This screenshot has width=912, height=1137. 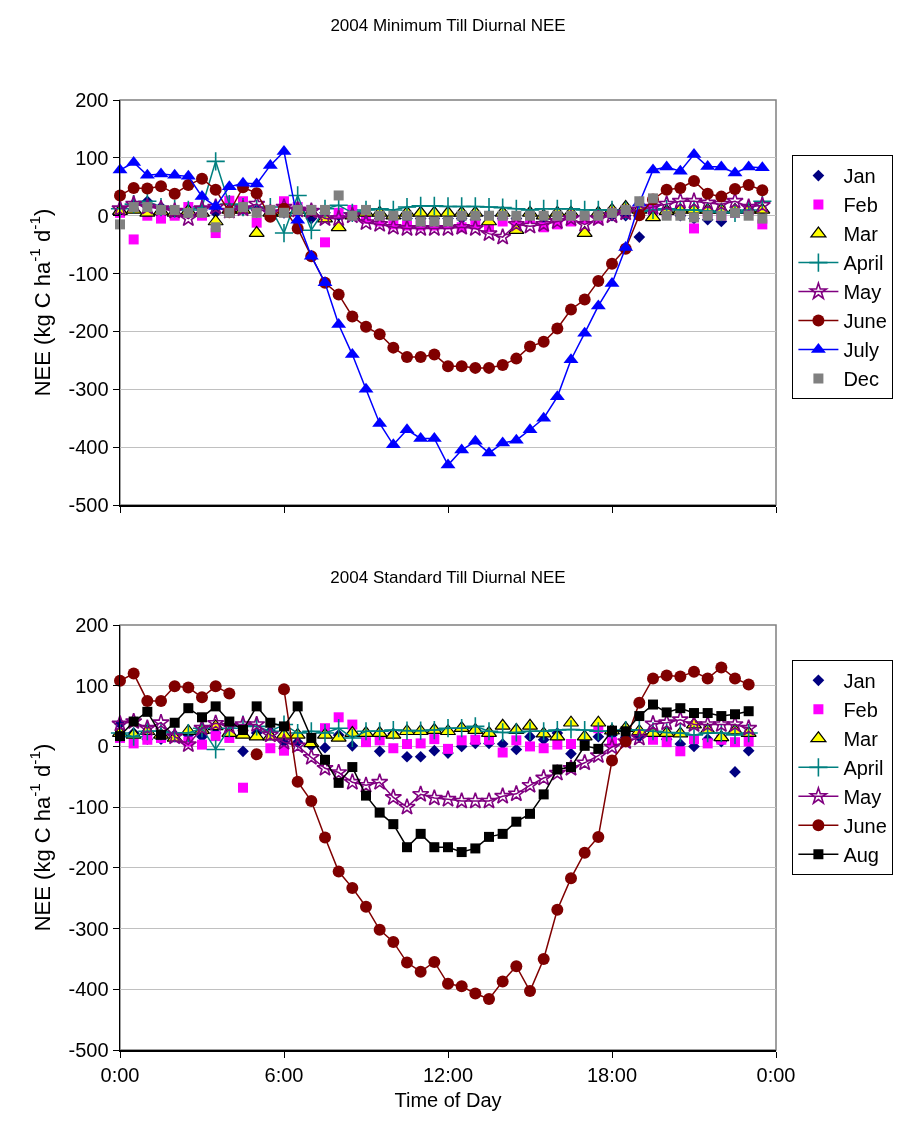 What do you see at coordinates (612, 1074) in the screenshot?
I see `x-tick-label: 18:00` at bounding box center [612, 1074].